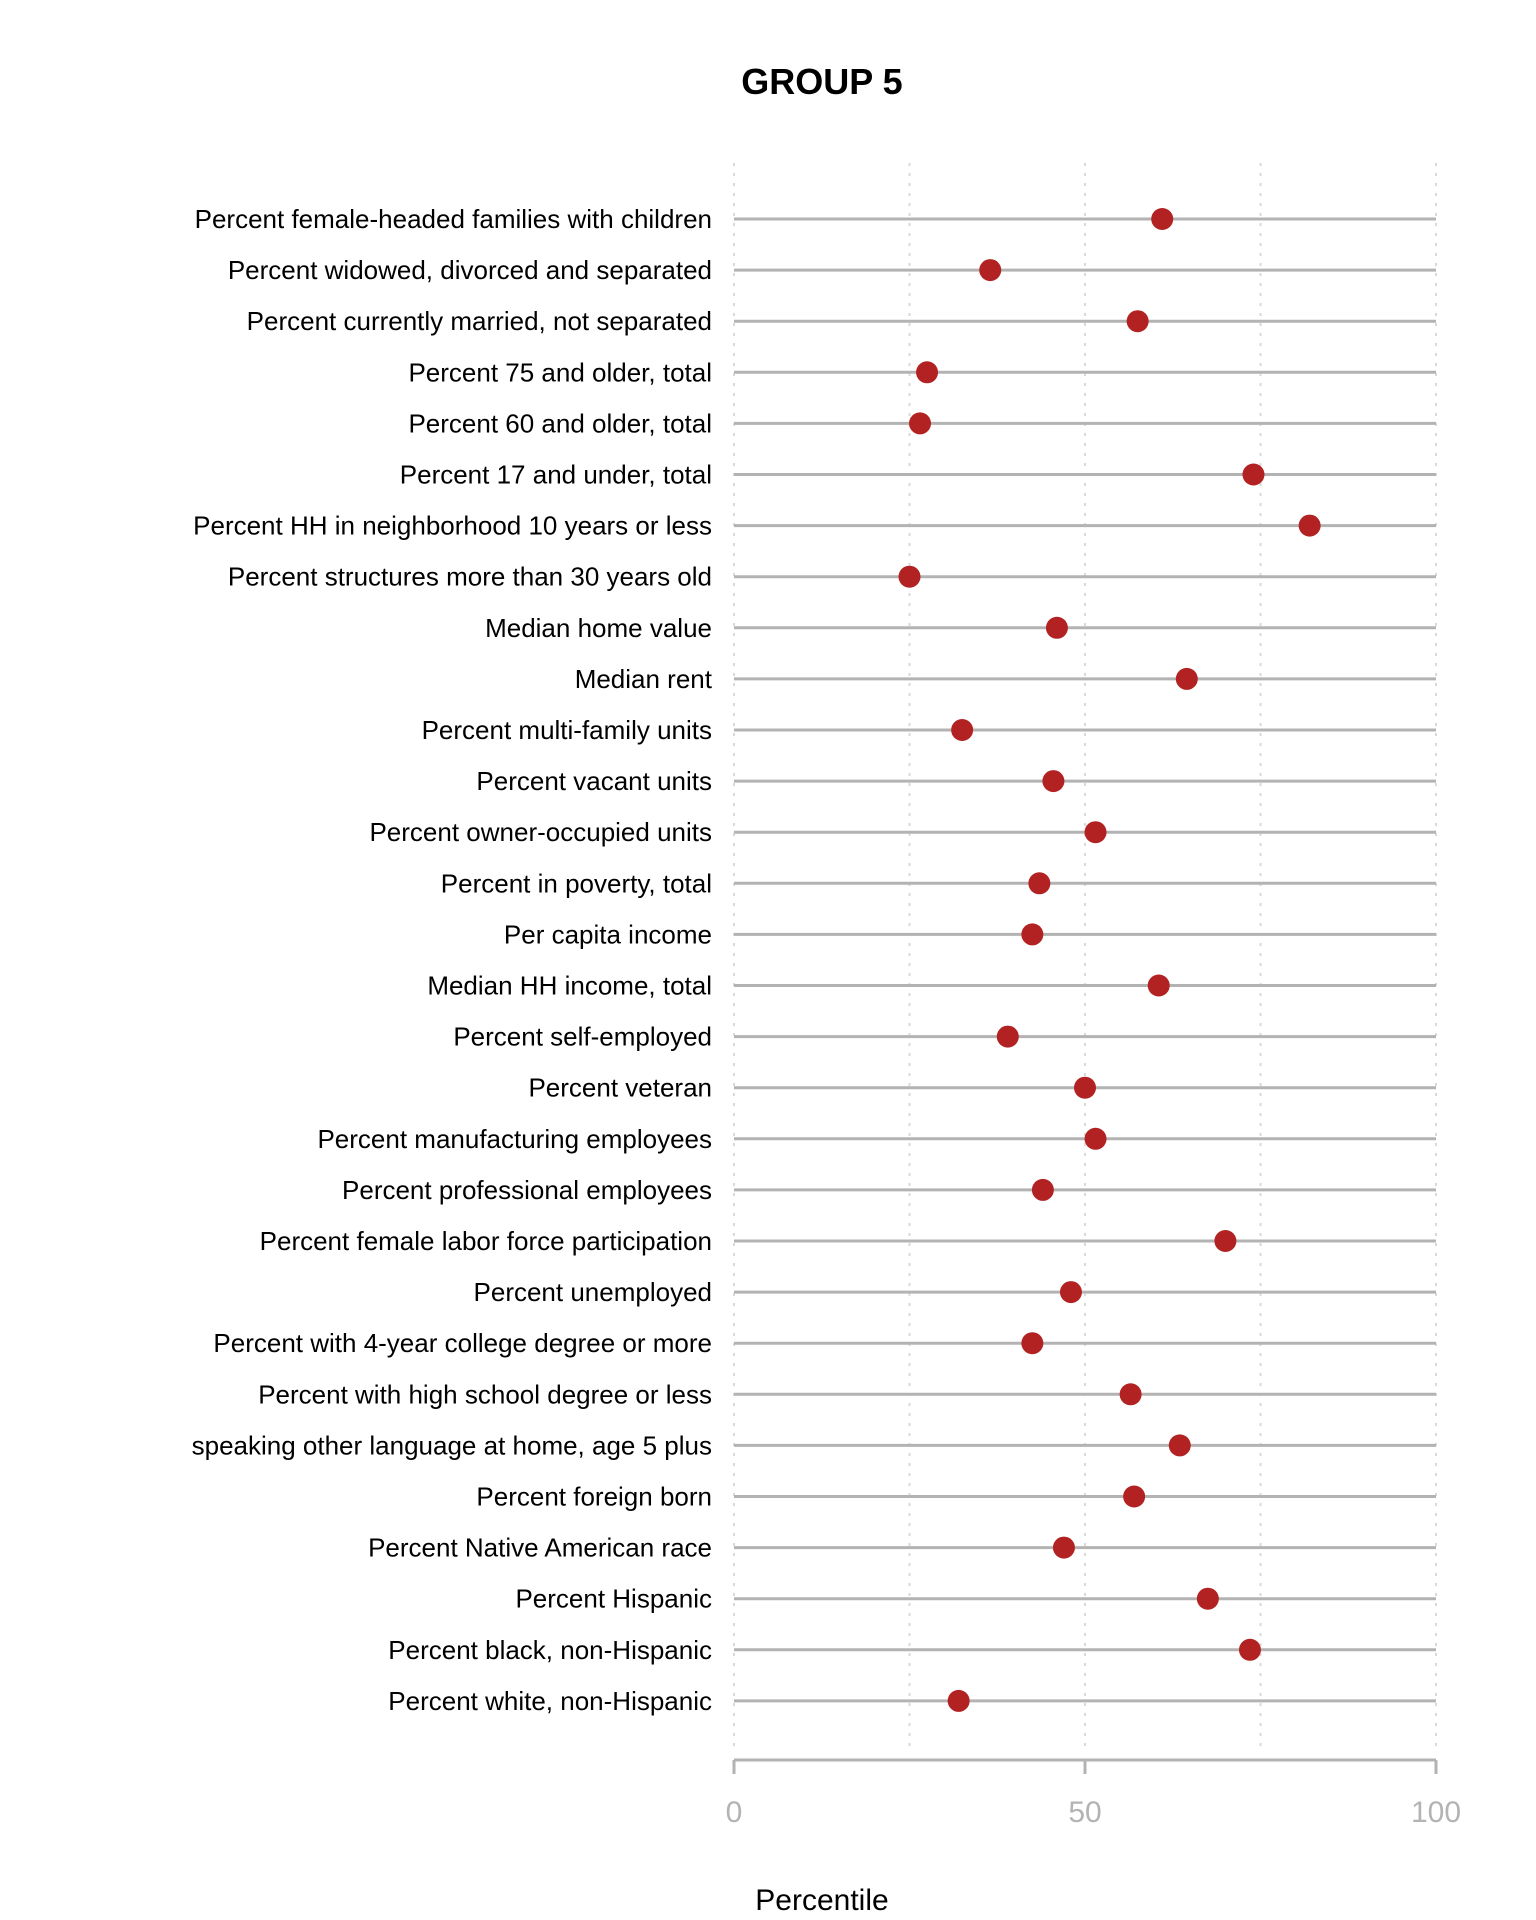  Describe the element at coordinates (608, 934) in the screenshot. I see `category-label: Per capita income` at that location.